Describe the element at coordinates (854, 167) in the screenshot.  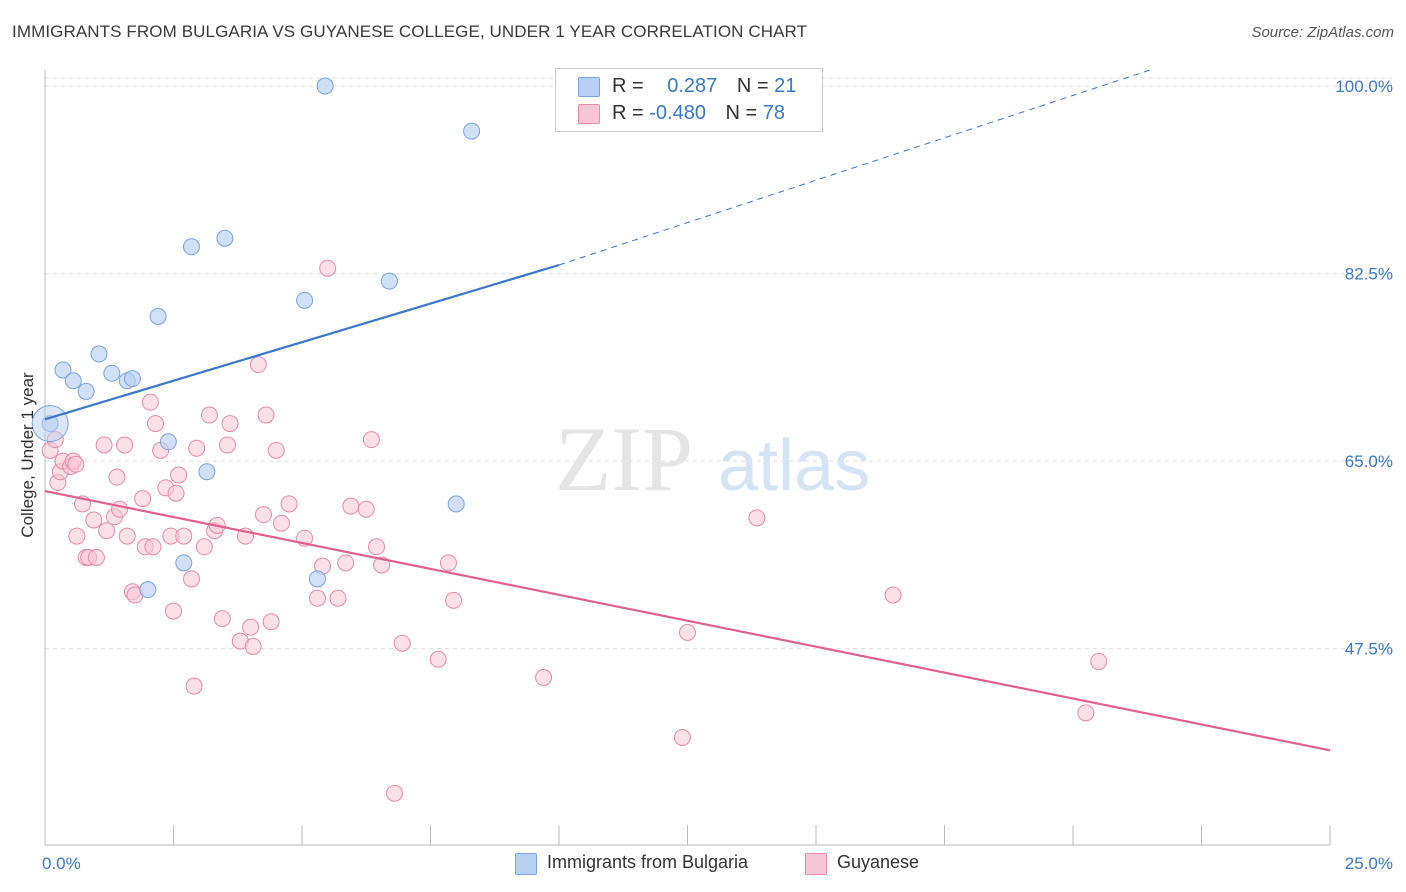
I see `bulgaria-trend-extension` at that location.